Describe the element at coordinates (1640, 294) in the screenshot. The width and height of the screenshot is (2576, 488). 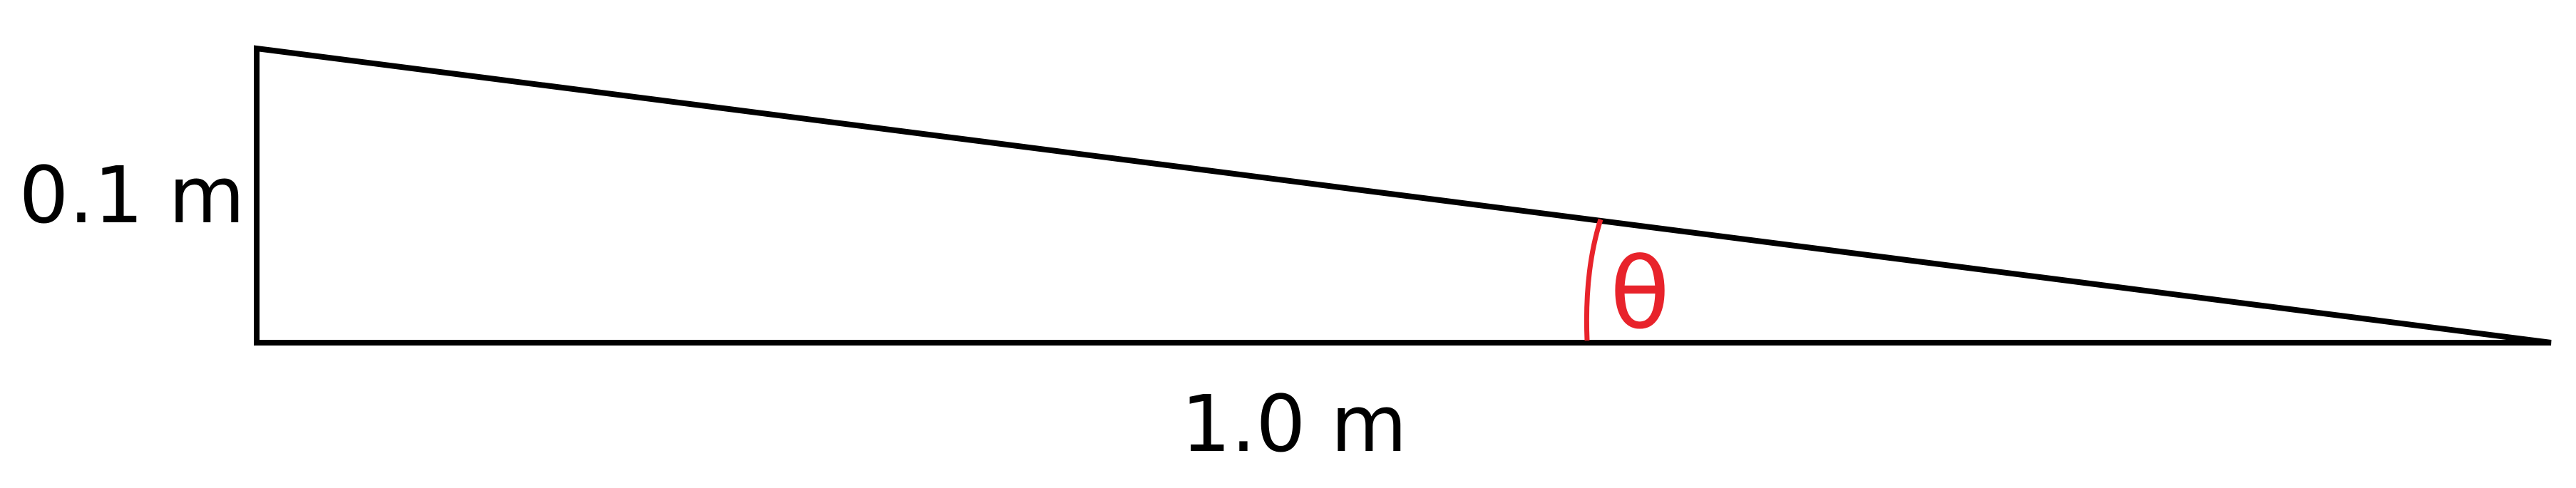
I see `angle-label: θ` at that location.